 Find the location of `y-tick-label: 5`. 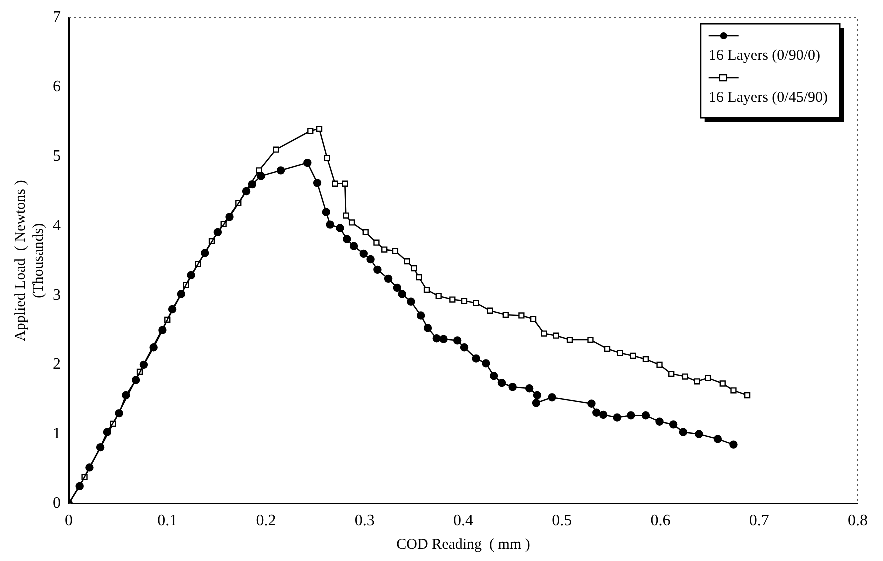

y-tick-label: 5 is located at coordinates (57, 157).